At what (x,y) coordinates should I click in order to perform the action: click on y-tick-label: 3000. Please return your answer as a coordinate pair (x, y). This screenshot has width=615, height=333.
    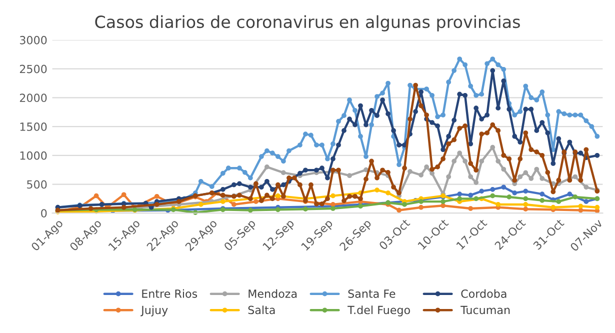
    Looking at the image, I should click on (33, 40).